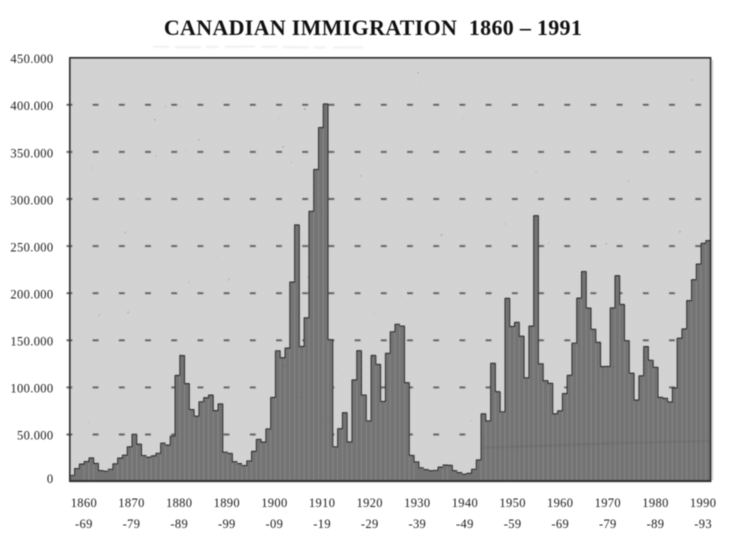 The image size is (740, 548). Describe the element at coordinates (227, 503) in the screenshot. I see `svg-text: 1890` at that location.